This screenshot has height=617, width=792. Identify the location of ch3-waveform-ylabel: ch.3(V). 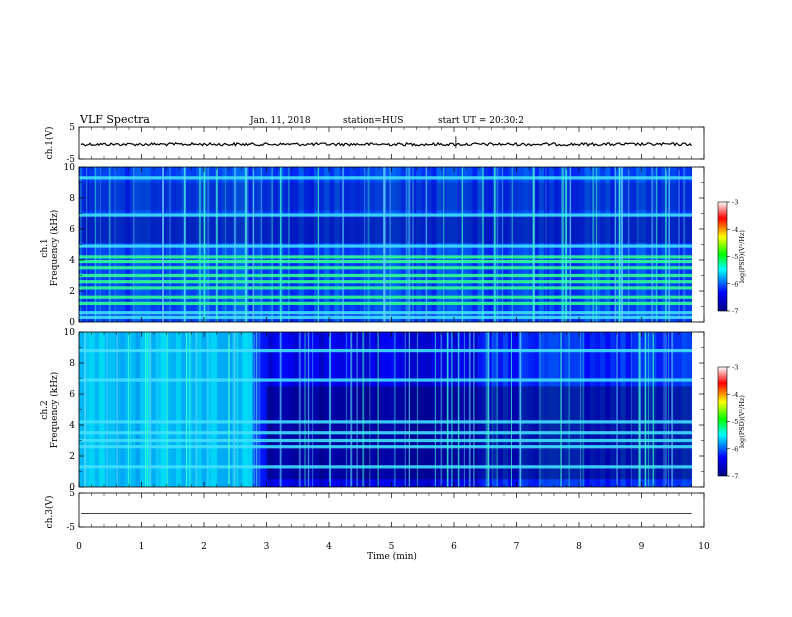
(49, 512).